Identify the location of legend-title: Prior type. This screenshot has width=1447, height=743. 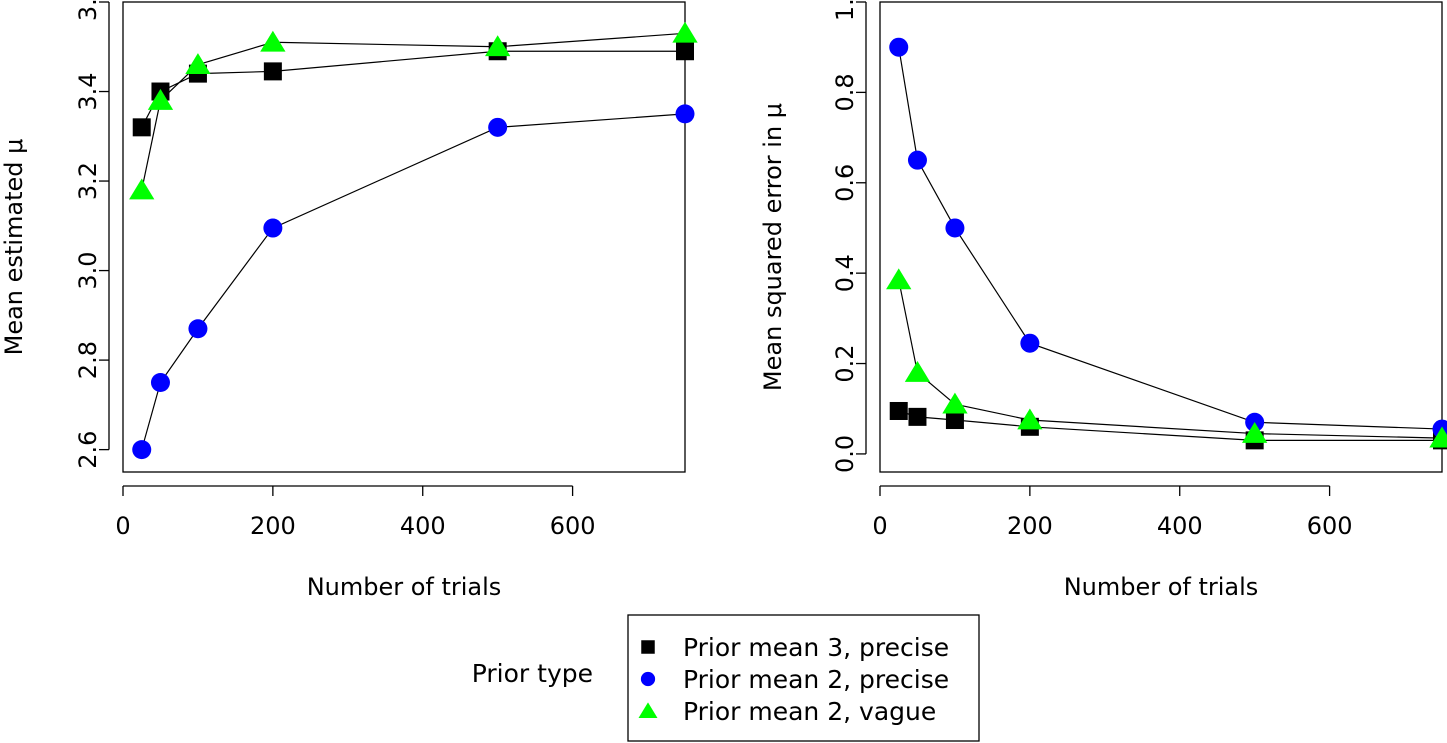
(532, 673).